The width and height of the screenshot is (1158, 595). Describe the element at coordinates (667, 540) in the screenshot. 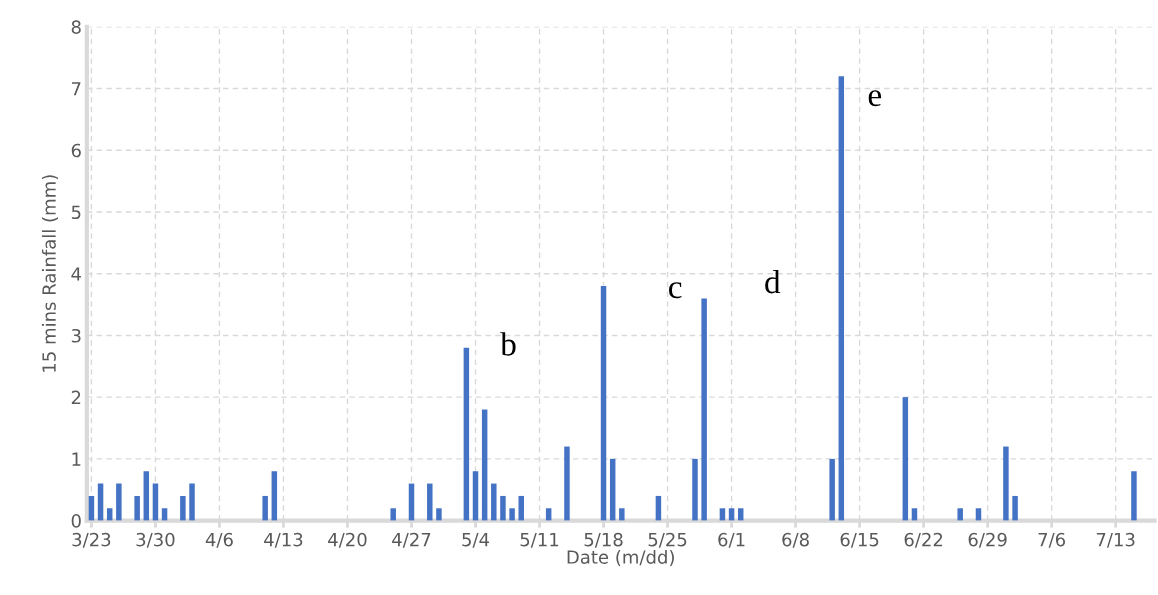

I see `x-tick-label: 5/25` at that location.